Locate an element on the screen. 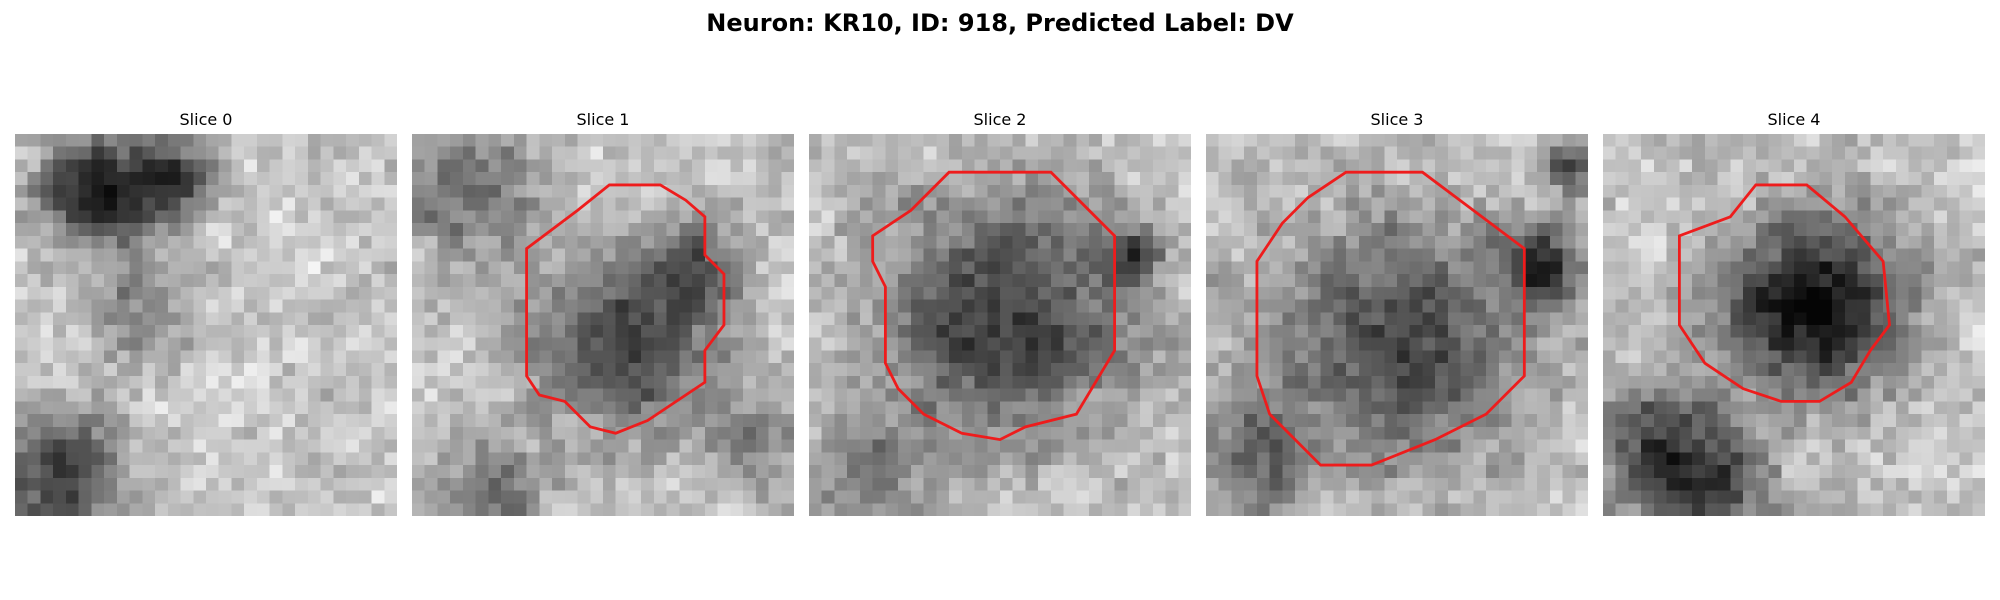 The height and width of the screenshot is (600, 2000). slice-panel-4: Slice 4 is located at coordinates (1794, 313).